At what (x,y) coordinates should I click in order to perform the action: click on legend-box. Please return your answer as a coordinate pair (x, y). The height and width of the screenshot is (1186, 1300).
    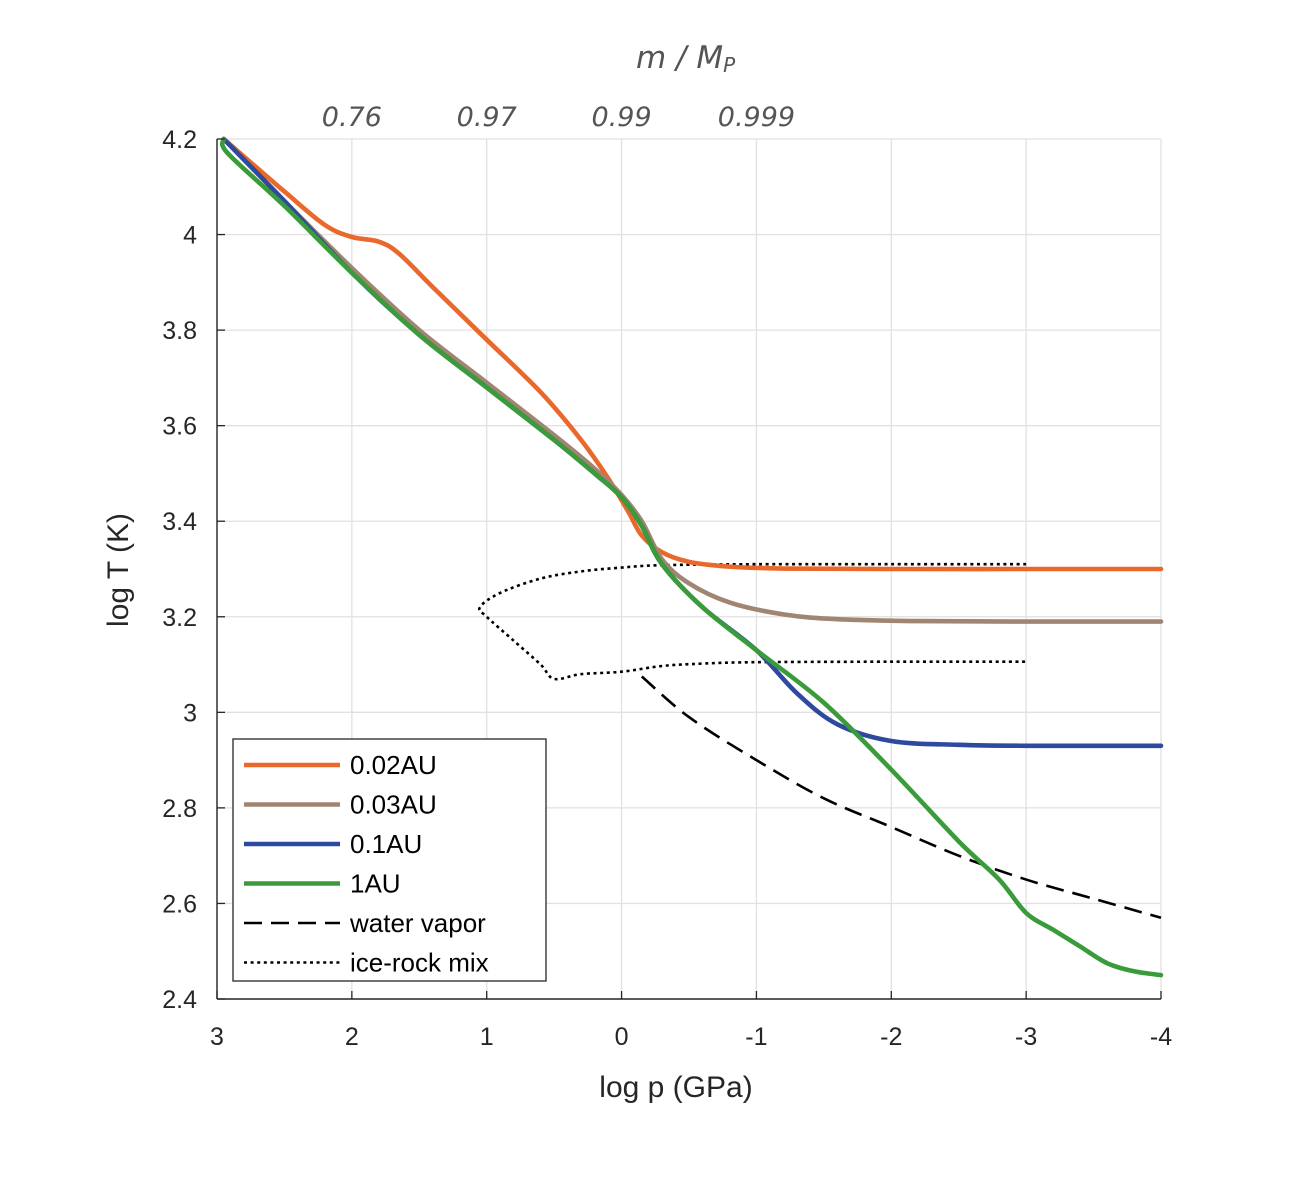
    Looking at the image, I should click on (389, 860).